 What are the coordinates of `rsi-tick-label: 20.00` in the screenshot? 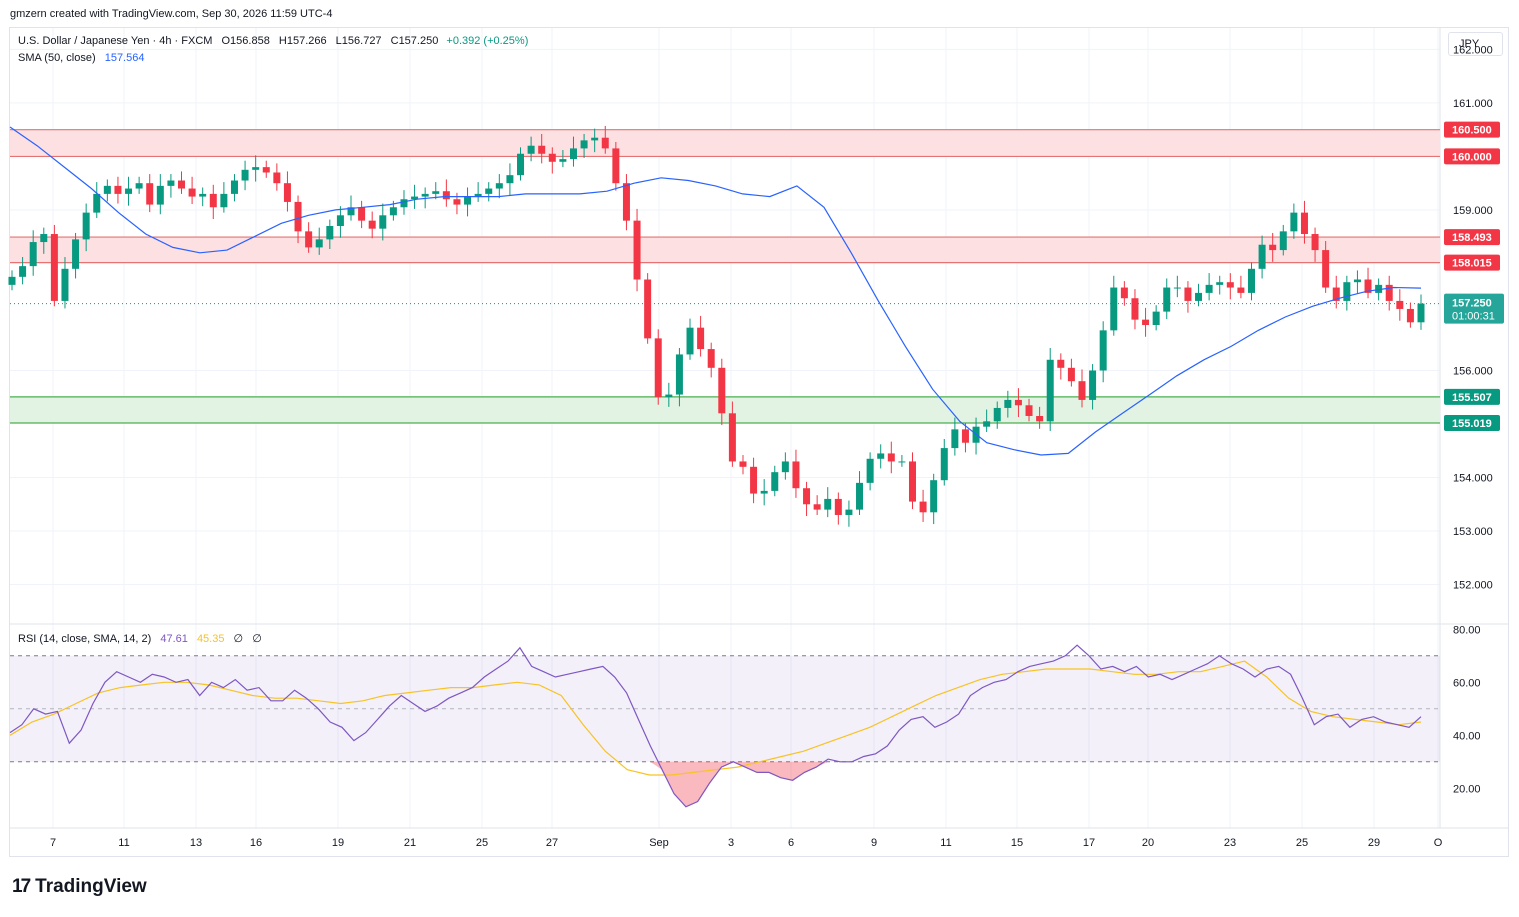 It's located at (1467, 789).